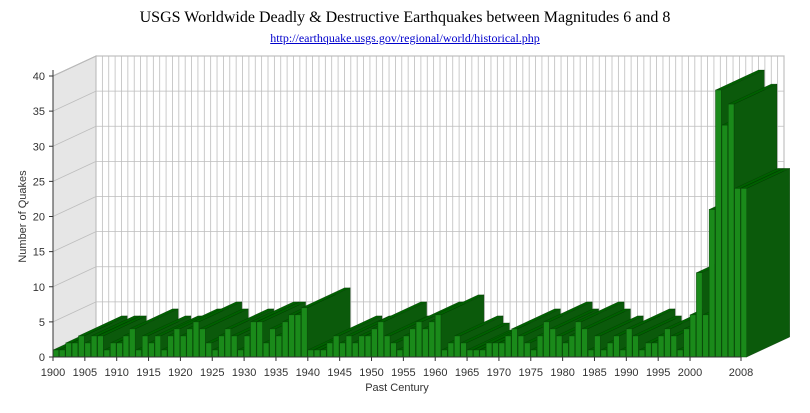 The width and height of the screenshot is (810, 413). I want to click on x-tick-label: 1935, so click(276, 373).